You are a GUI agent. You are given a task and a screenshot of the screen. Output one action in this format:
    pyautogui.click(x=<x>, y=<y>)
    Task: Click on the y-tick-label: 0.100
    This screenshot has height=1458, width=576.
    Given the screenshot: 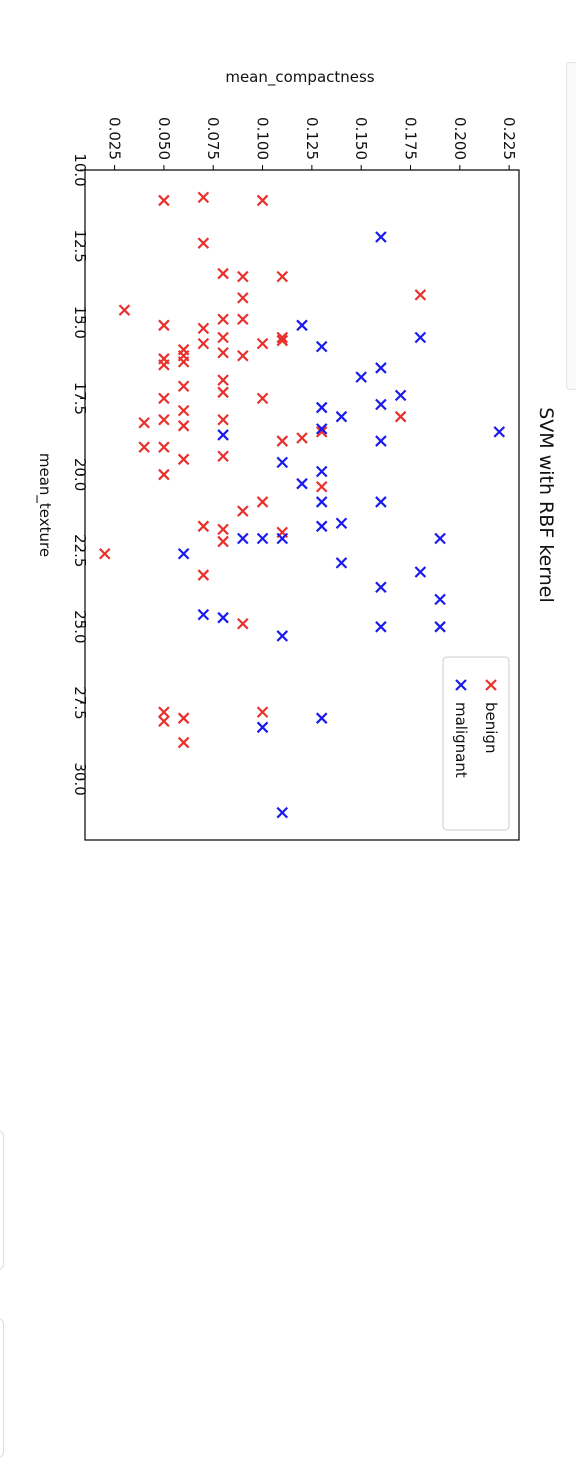 What is the action you would take?
    pyautogui.click(x=263, y=138)
    